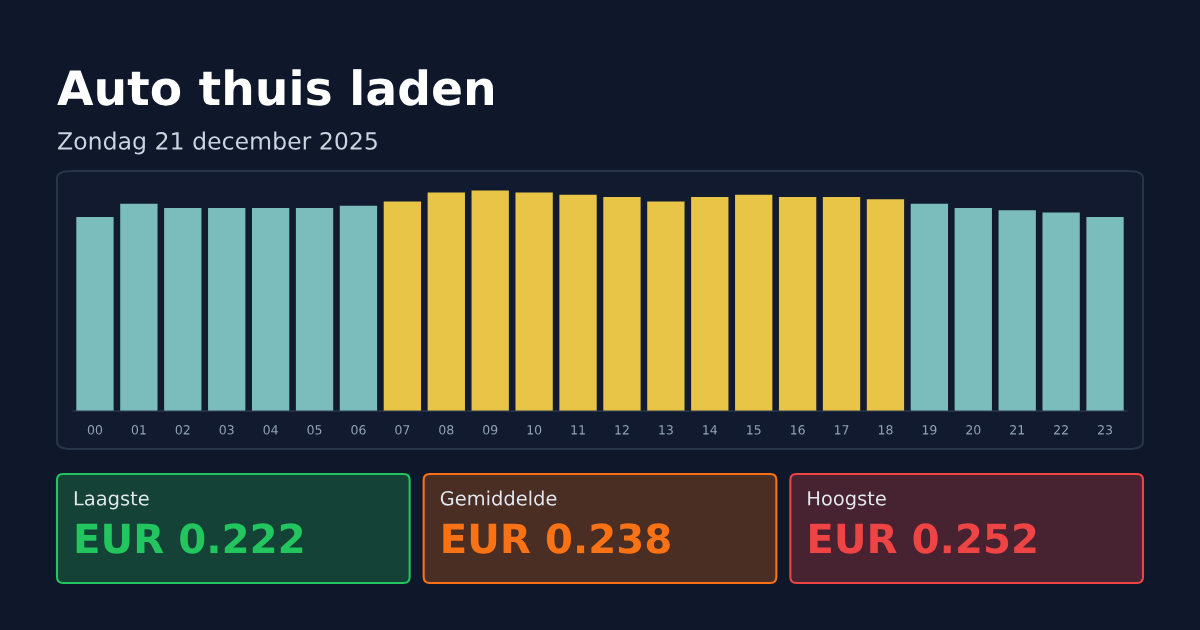 Image resolution: width=1200 pixels, height=630 pixels. Describe the element at coordinates (275, 87) in the screenshot. I see `chart-title: Auto thuis laden` at that location.